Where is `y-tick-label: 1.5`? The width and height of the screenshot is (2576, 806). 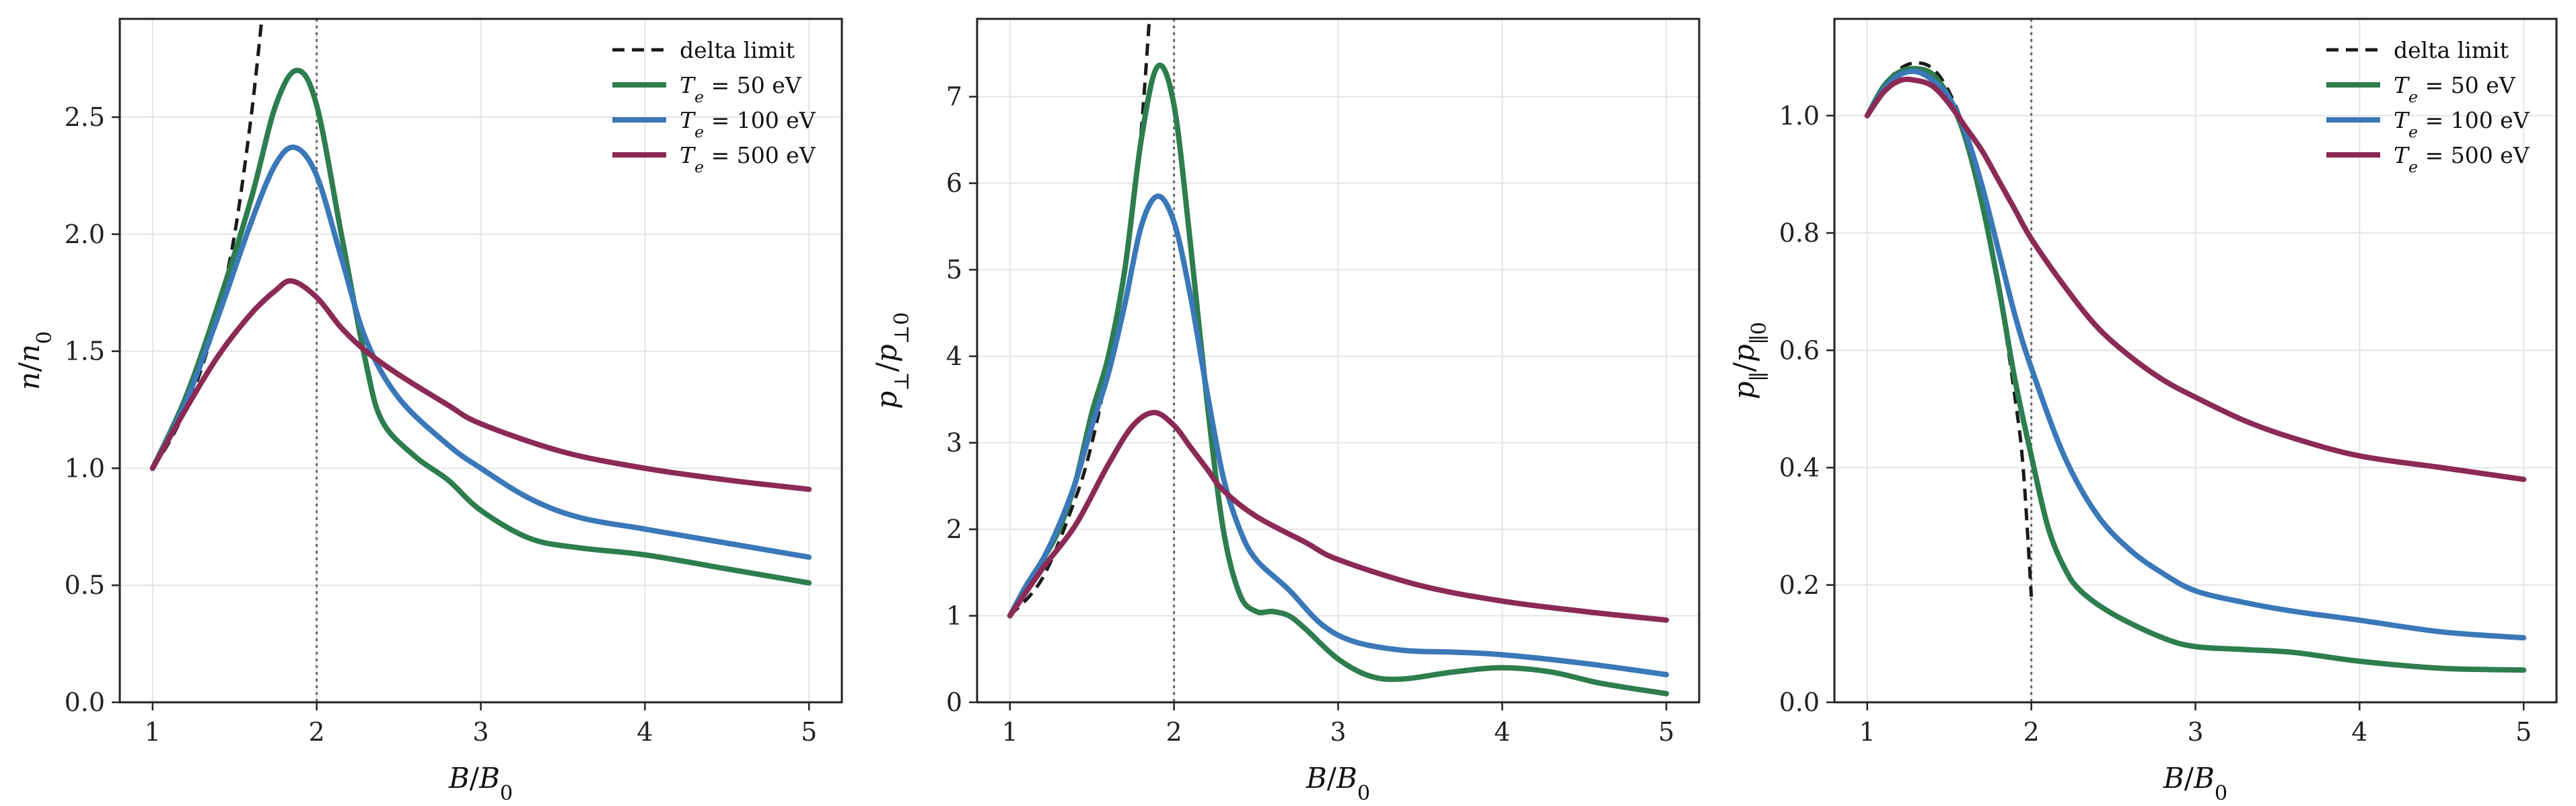
y-tick-label: 1.5 is located at coordinates (85, 351).